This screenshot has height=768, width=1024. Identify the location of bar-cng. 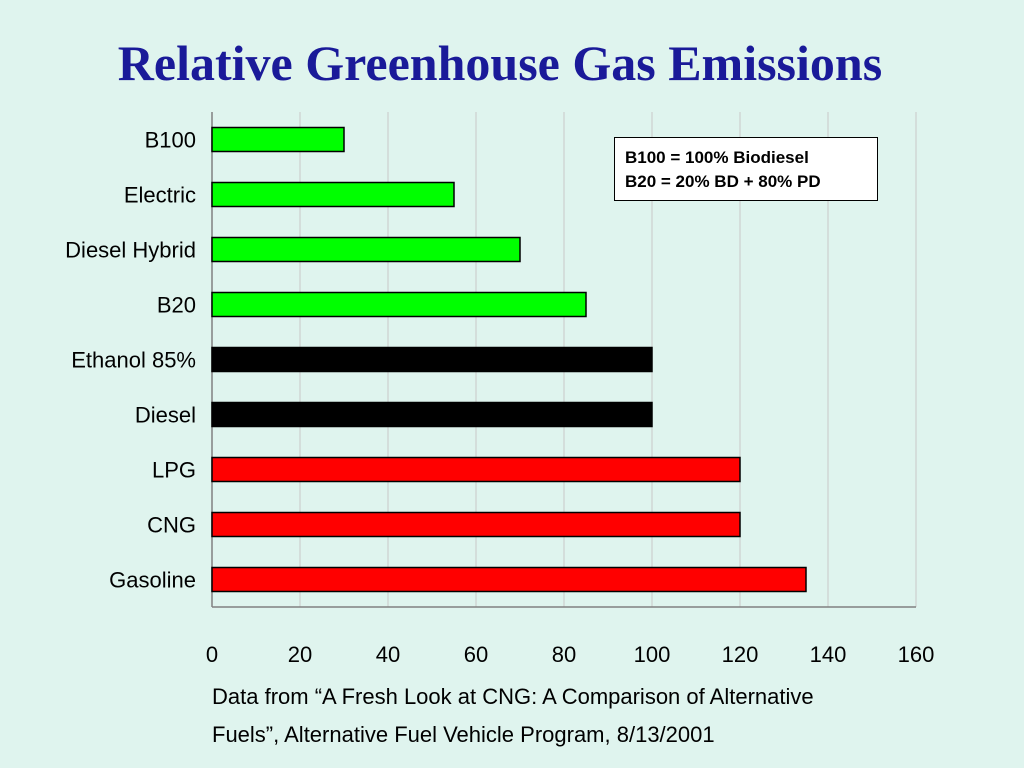
(476, 524).